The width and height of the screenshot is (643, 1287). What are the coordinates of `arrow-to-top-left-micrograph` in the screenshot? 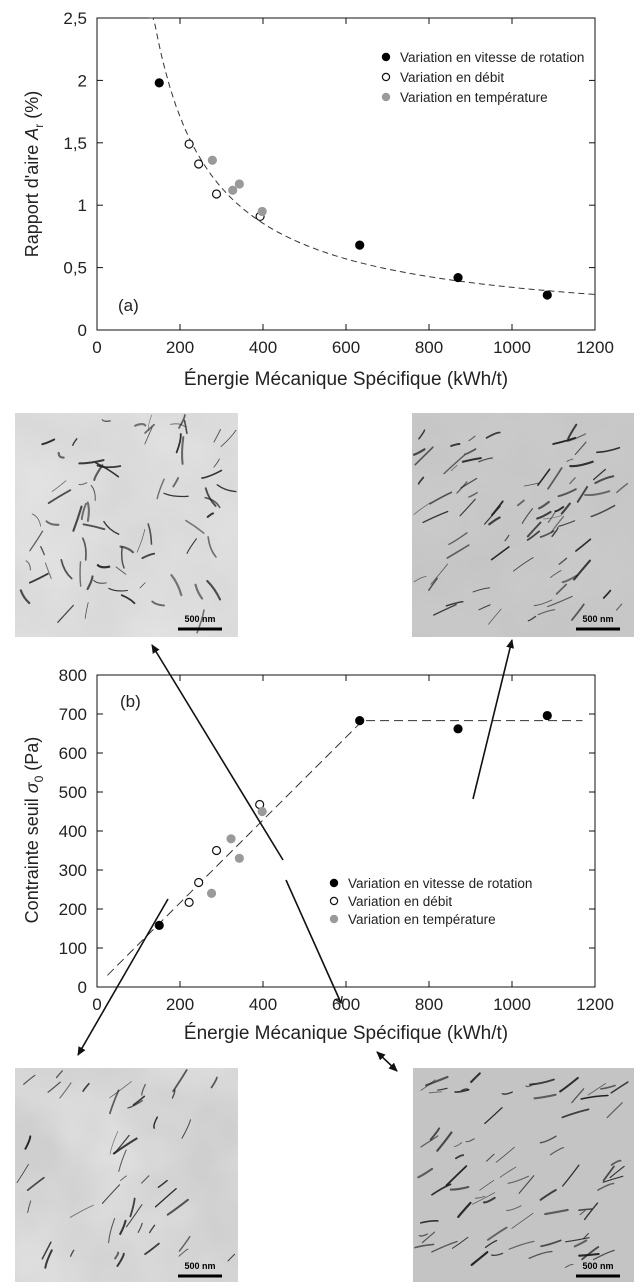 It's located at (217, 752).